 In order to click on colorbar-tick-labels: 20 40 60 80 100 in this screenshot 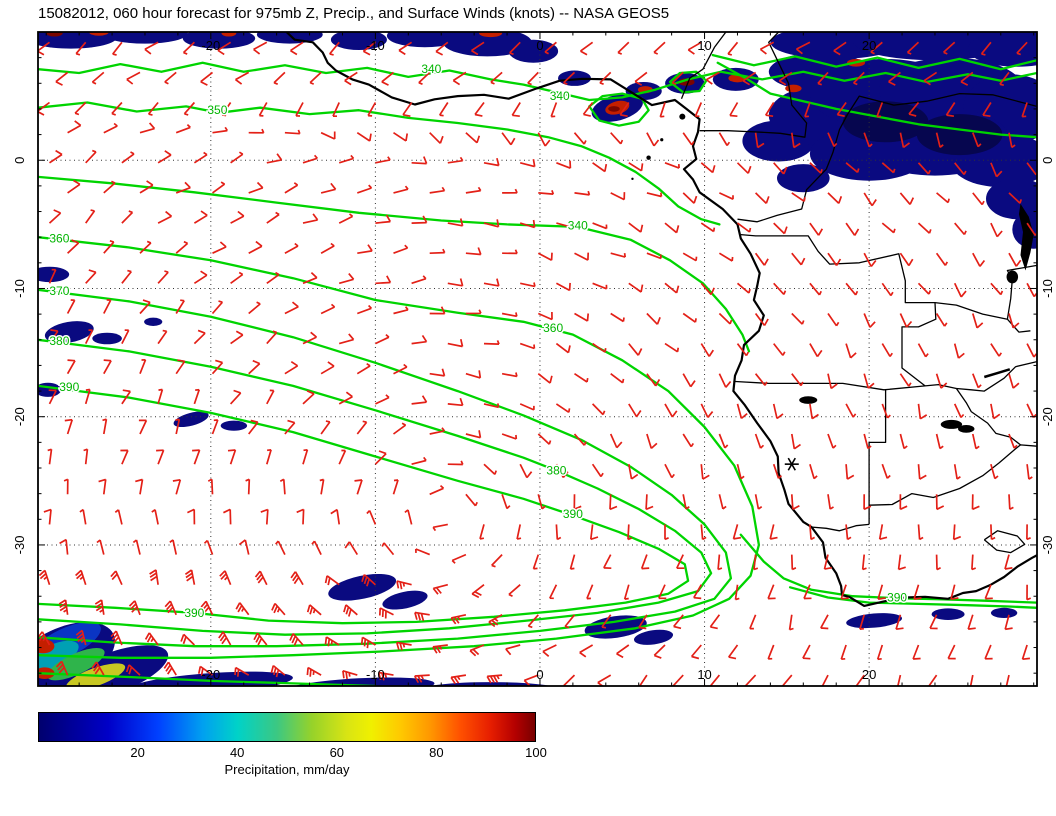, I will do `click(292, 751)`.